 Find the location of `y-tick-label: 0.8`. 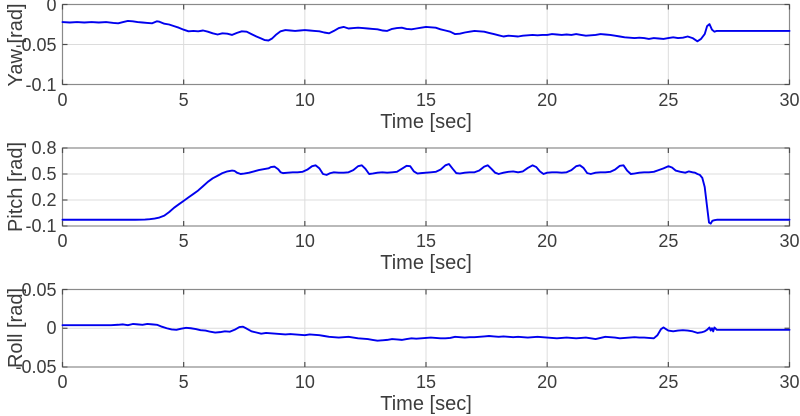

y-tick-label: 0.8 is located at coordinates (44, 148).